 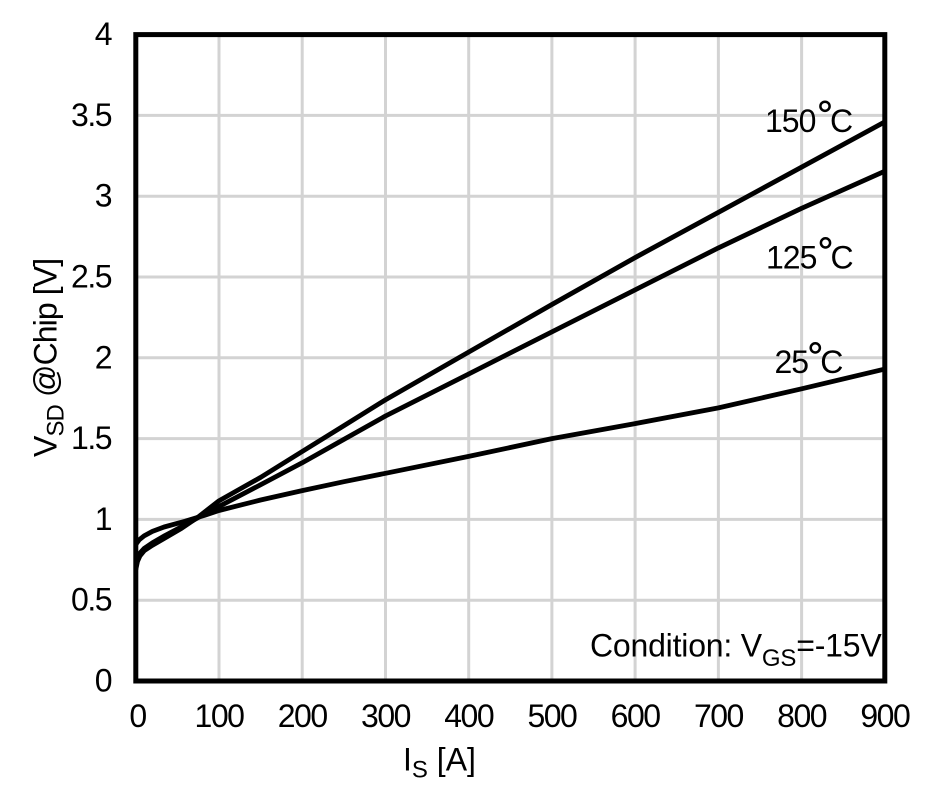 What do you see at coordinates (802, 716) in the screenshot?
I see `svg-text: 800` at bounding box center [802, 716].